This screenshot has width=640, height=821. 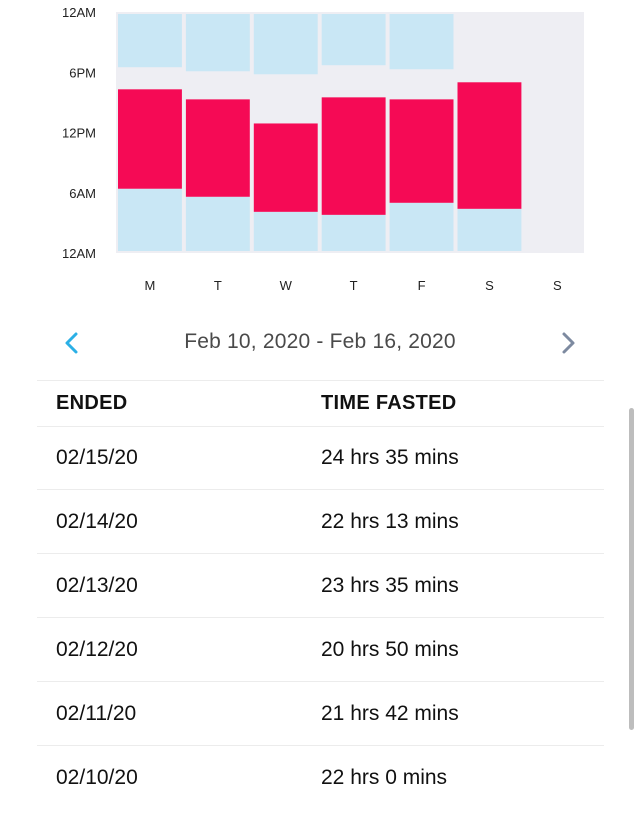 I want to click on time-fasted-value: 22 hrs 0 mins, so click(x=384, y=777).